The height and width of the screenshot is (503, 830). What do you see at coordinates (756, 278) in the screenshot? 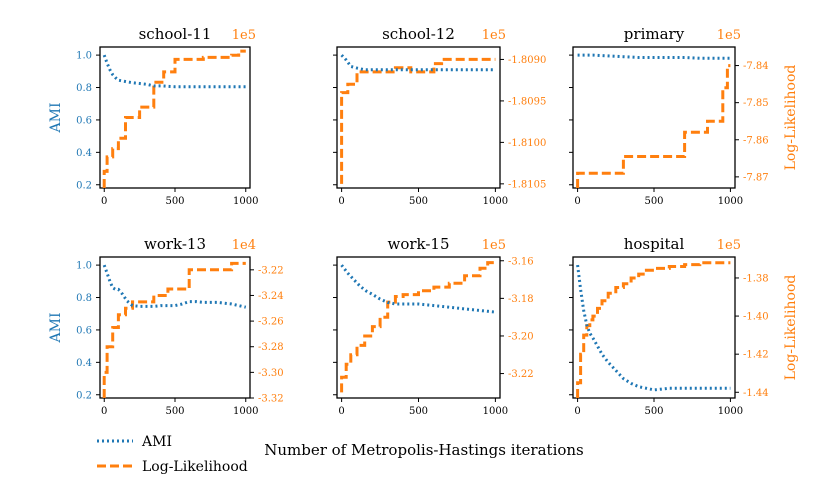
I see `loglik-tick-label: -1.38` at bounding box center [756, 278].